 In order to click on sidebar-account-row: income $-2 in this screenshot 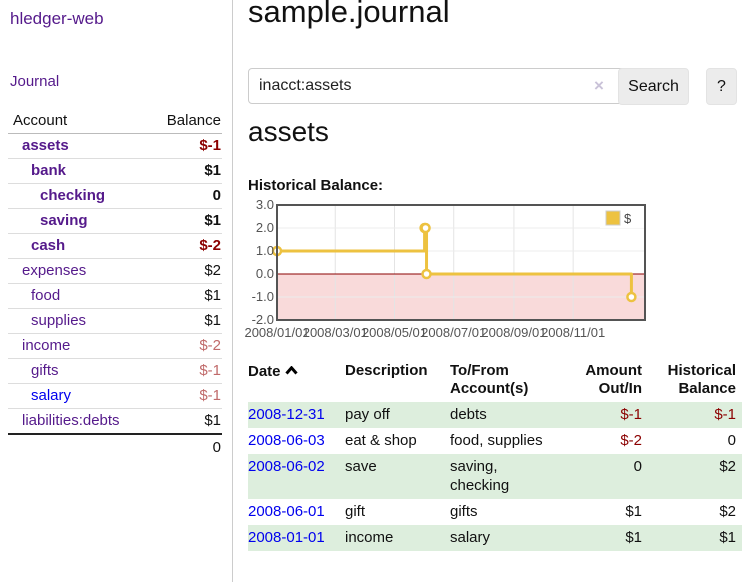, I will do `click(115, 346)`.